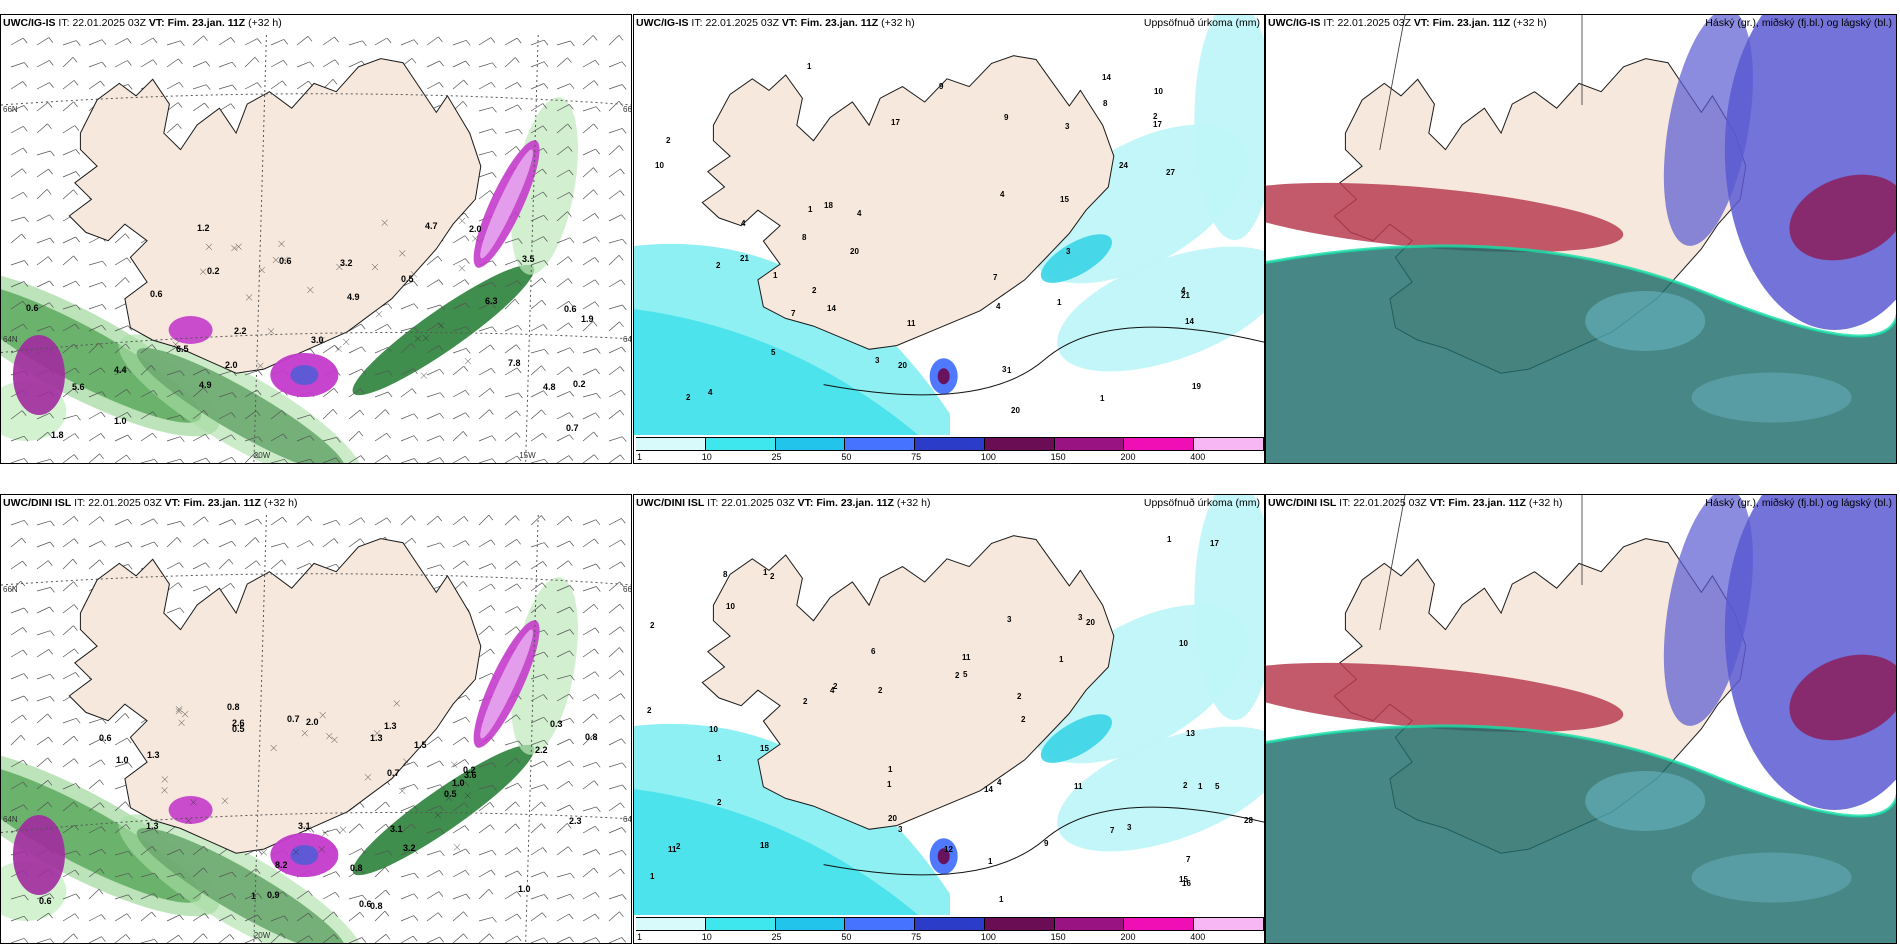 The width and height of the screenshot is (1900, 950). Describe the element at coordinates (156, 23) in the screenshot. I see `valid-time-label: VT:` at that location.